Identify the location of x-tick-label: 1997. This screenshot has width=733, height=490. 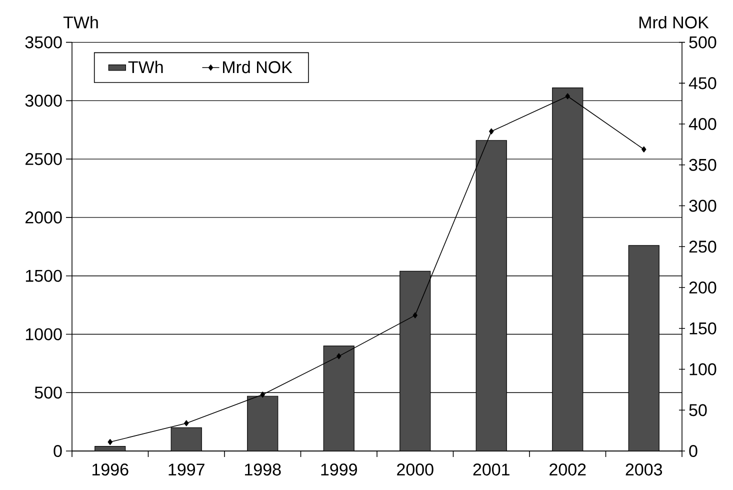
(186, 470).